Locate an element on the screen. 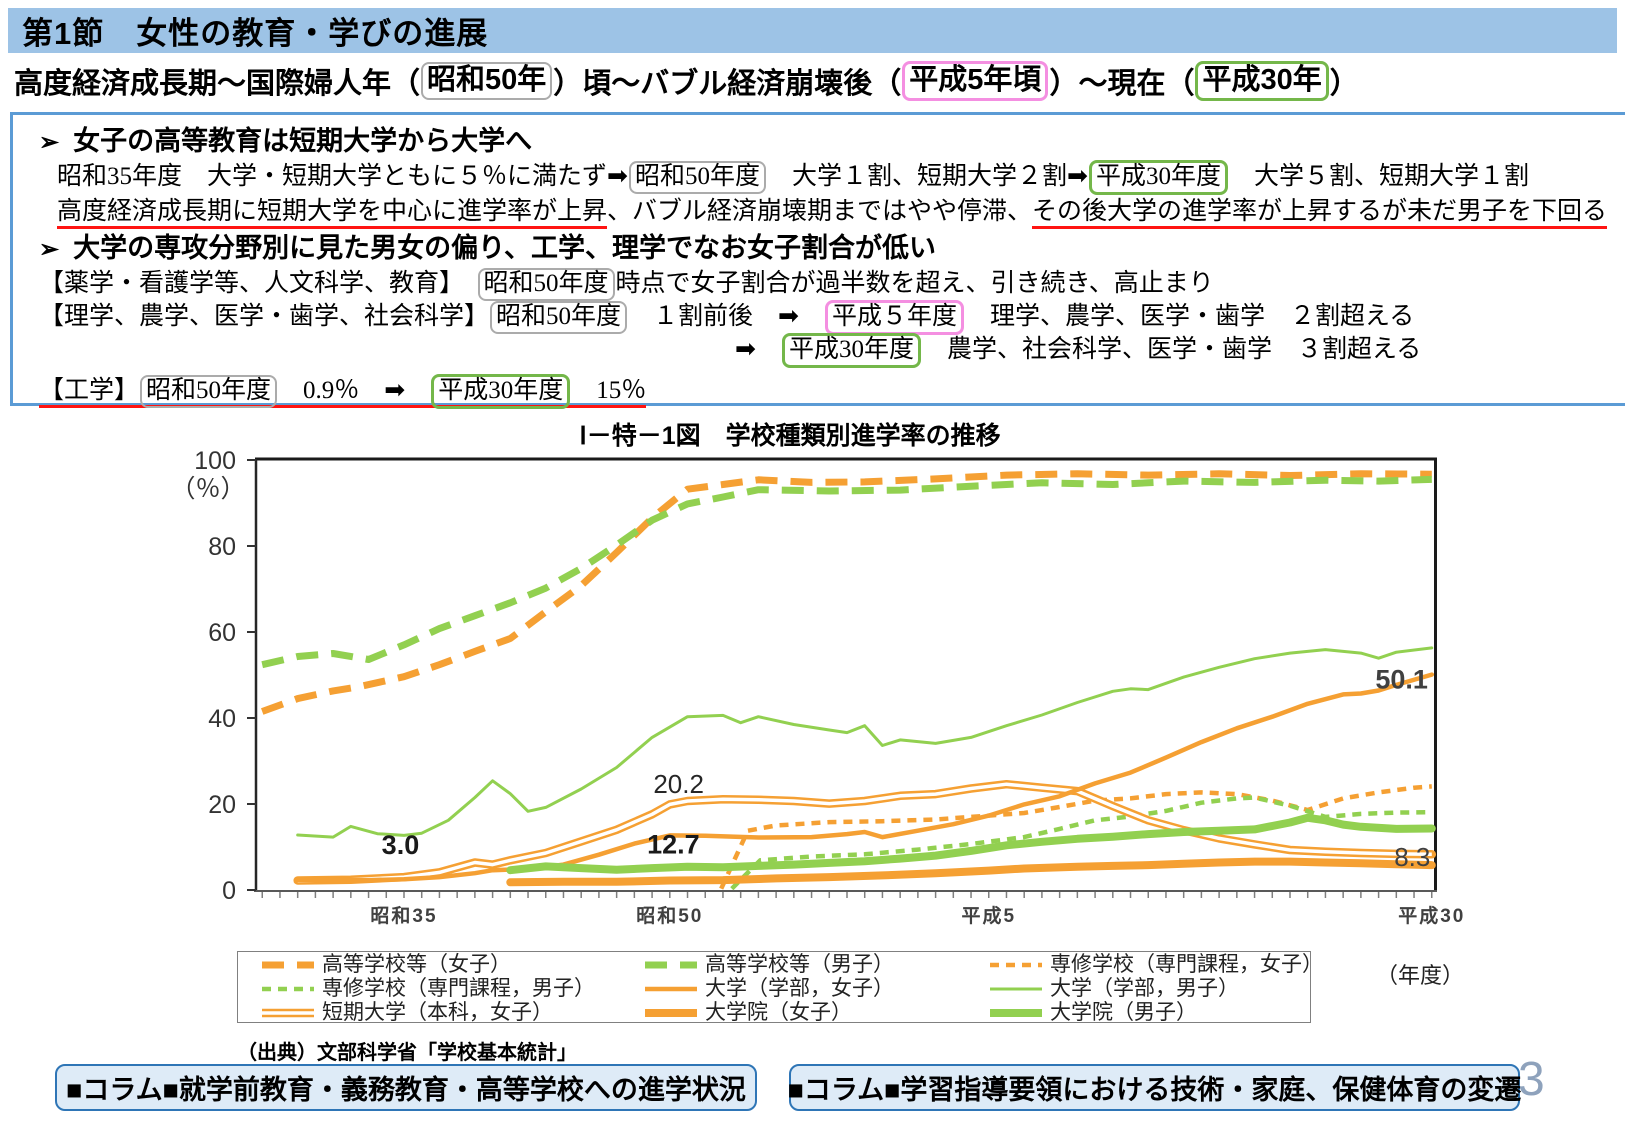 The image size is (1625, 1125). data-label-8.3: 8.3 is located at coordinates (1412, 857).